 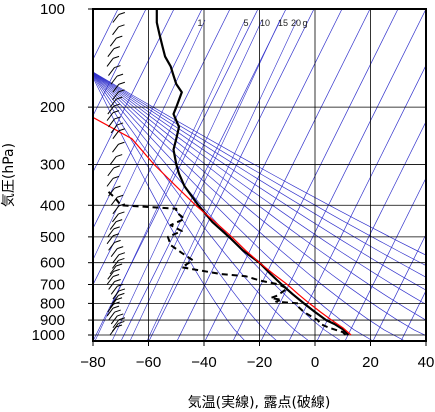 What do you see at coordinates (304, 23) in the screenshot?
I see `mixing-ratio-label: g` at bounding box center [304, 23].